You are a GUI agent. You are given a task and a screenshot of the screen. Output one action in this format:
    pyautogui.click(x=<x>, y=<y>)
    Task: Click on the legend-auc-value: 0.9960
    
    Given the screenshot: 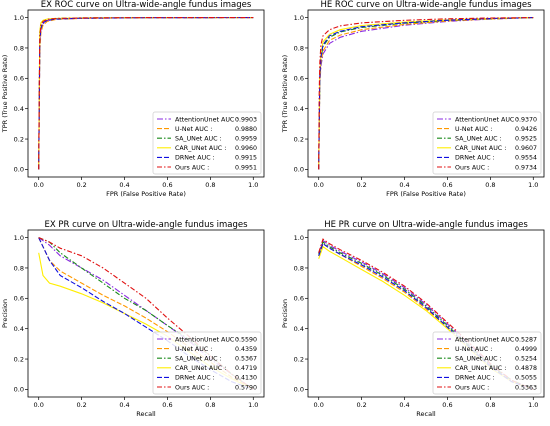 What is the action you would take?
    pyautogui.click(x=246, y=148)
    